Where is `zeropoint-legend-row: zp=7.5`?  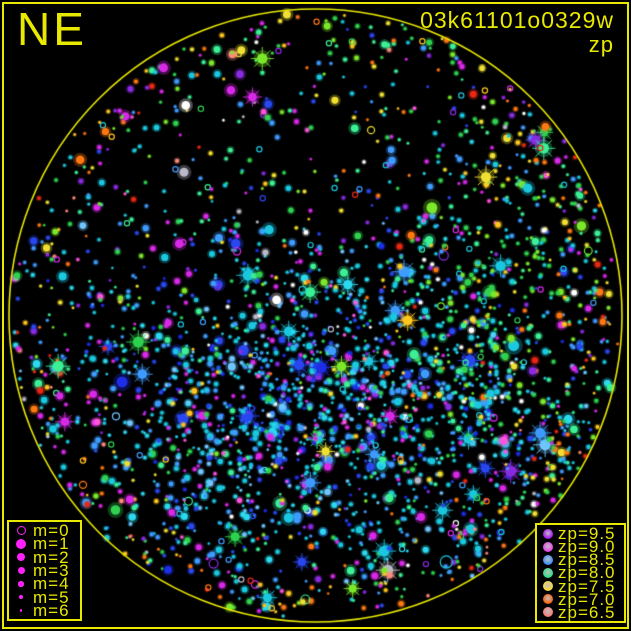
zeropoint-legend-row: zp=7.5 is located at coordinates (580, 586).